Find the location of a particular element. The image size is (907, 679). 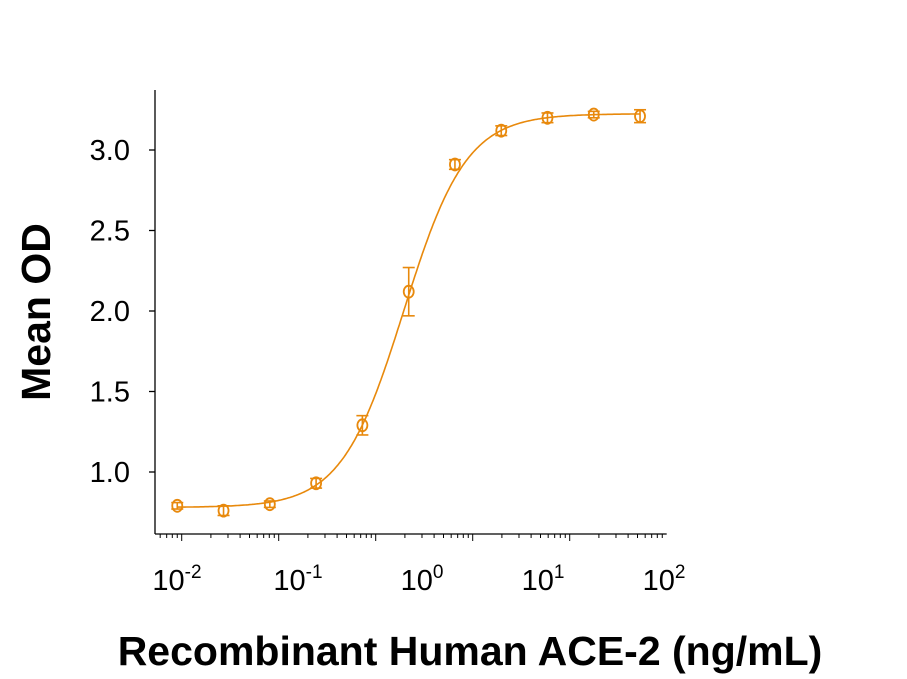

x-tick-label: 10² is located at coordinates (664, 579).